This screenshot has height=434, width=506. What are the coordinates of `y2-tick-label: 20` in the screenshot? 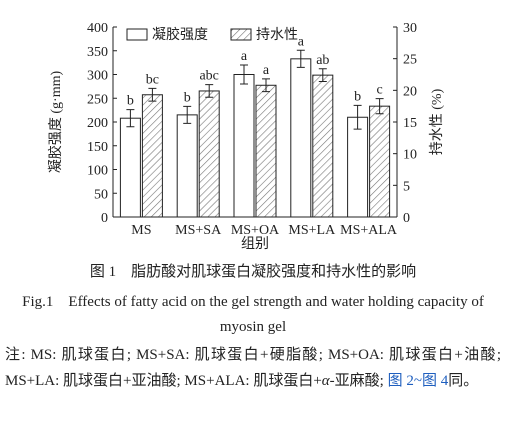 It's located at (410, 91).